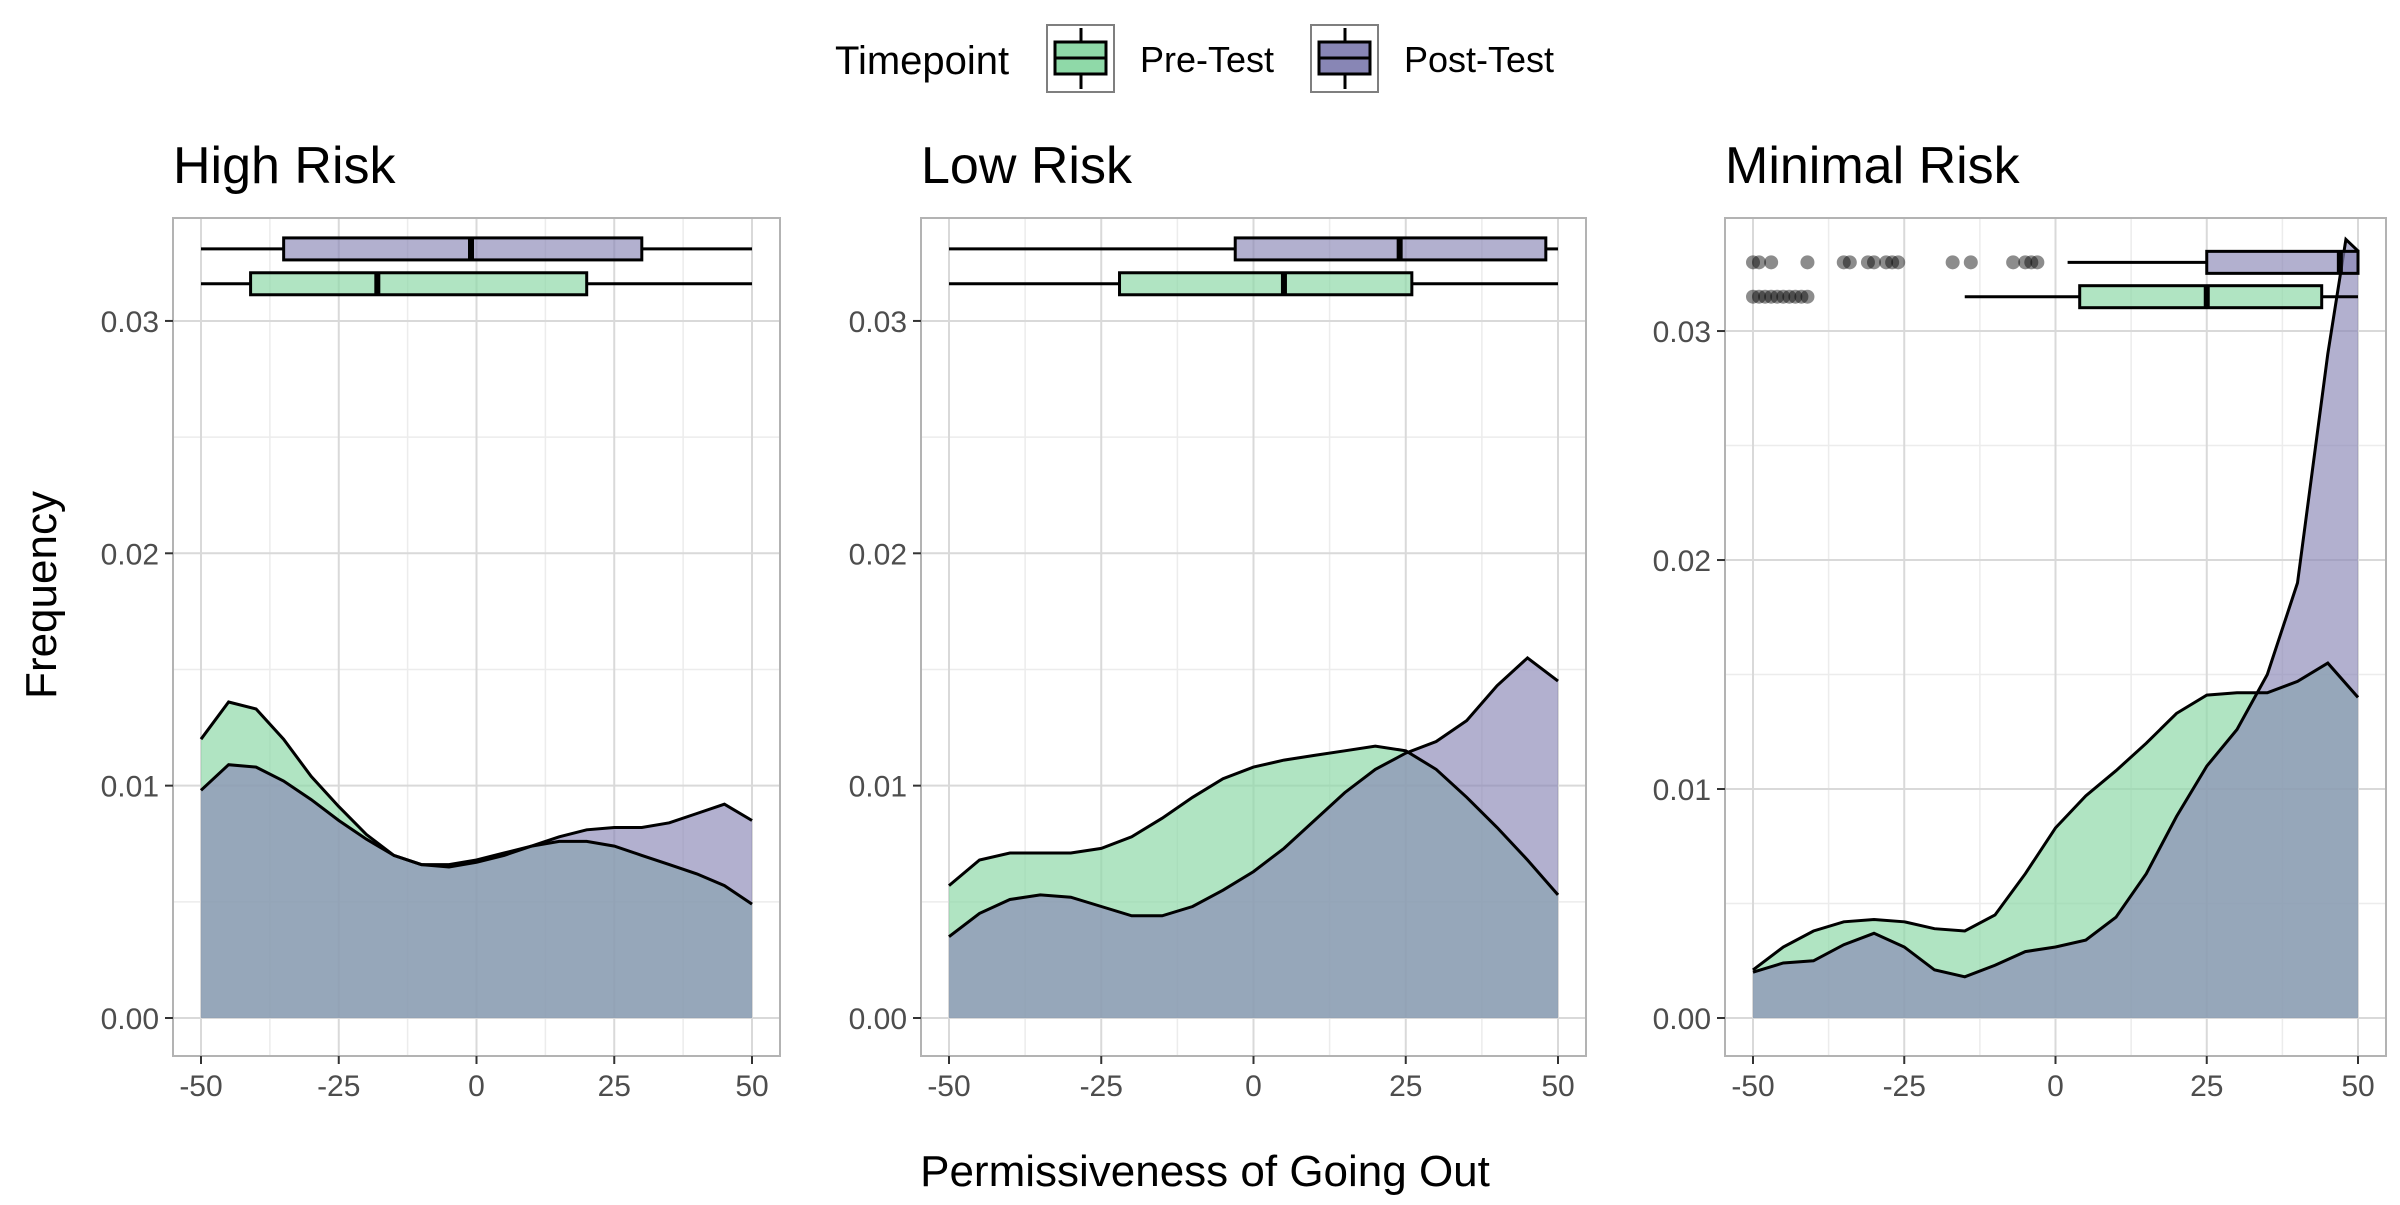  What do you see at coordinates (1205, 1171) in the screenshot?
I see `x-axis-title: Permissiveness of Going Out` at bounding box center [1205, 1171].